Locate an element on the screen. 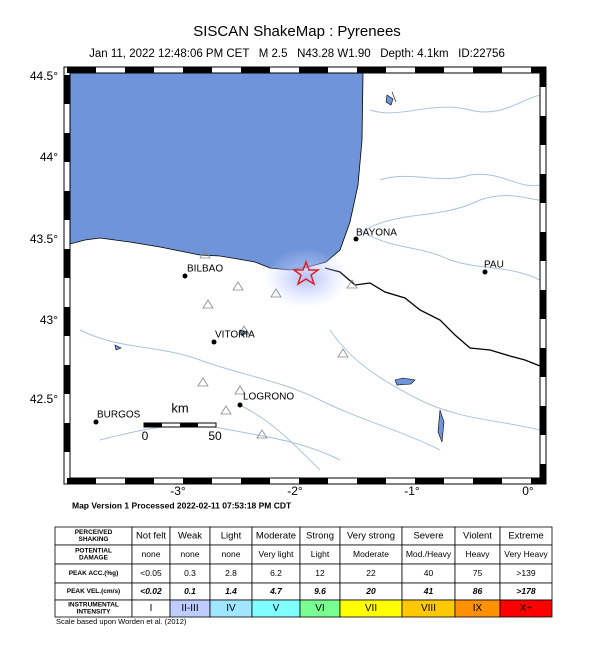 The image size is (595, 653). city-label: BAYONA is located at coordinates (376, 233).